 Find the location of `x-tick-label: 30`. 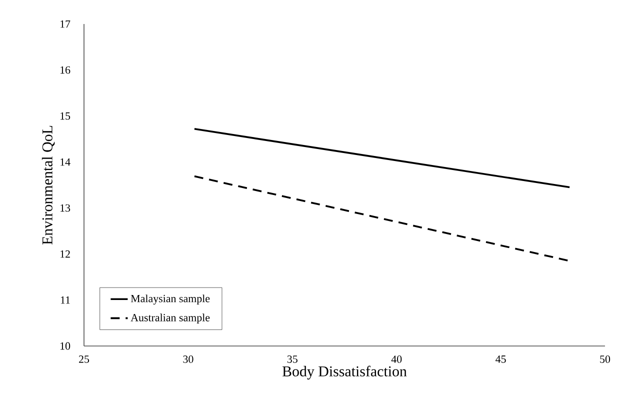

x-tick-label: 30 is located at coordinates (188, 359).